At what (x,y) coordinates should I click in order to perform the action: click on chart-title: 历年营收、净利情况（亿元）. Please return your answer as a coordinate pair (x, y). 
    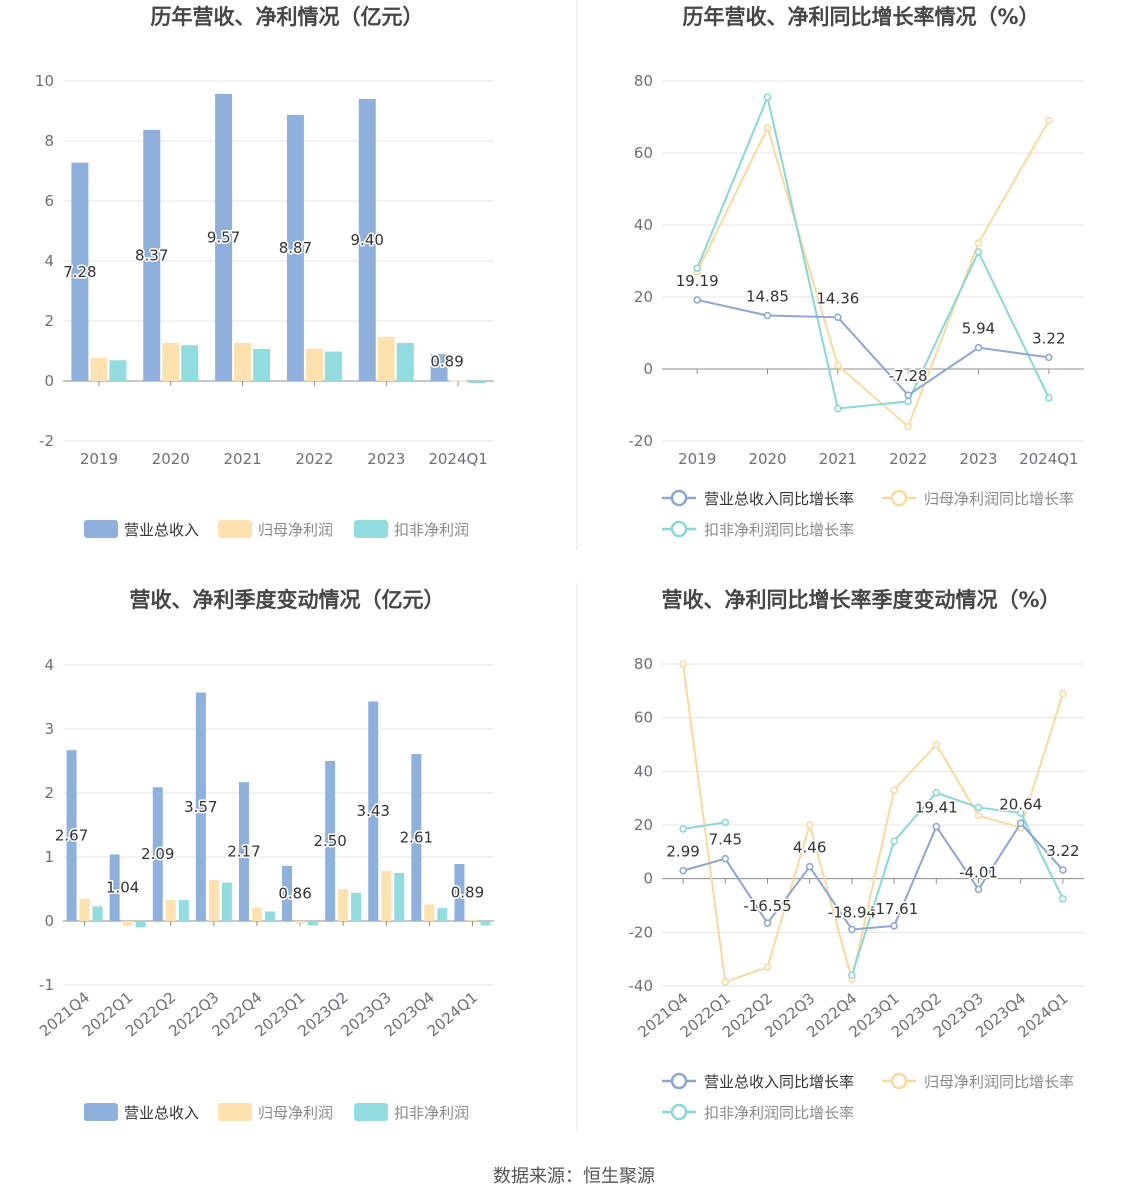
    Looking at the image, I should click on (287, 17).